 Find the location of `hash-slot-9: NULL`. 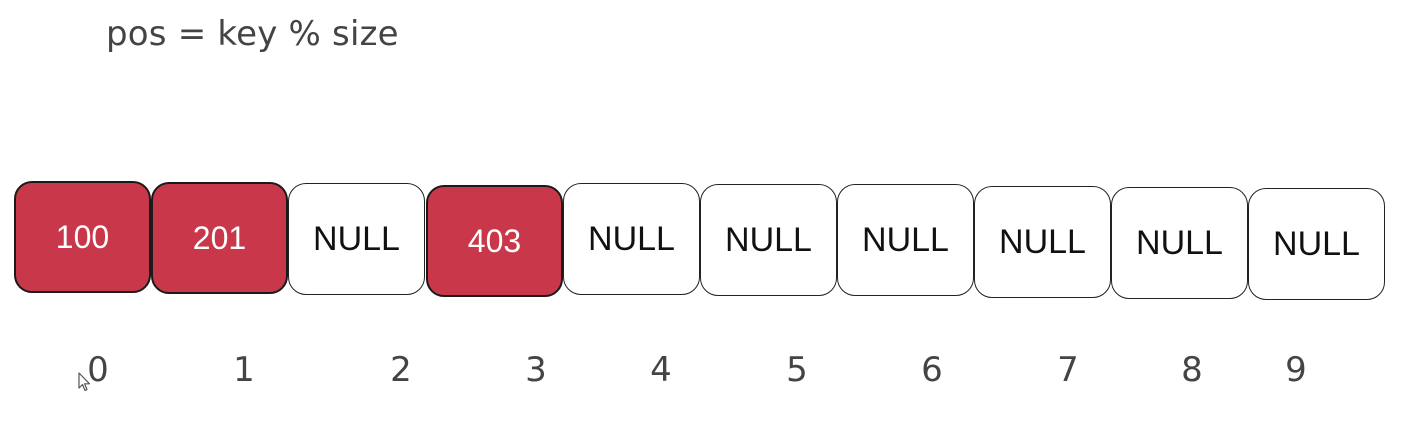

hash-slot-9: NULL is located at coordinates (1316, 244).